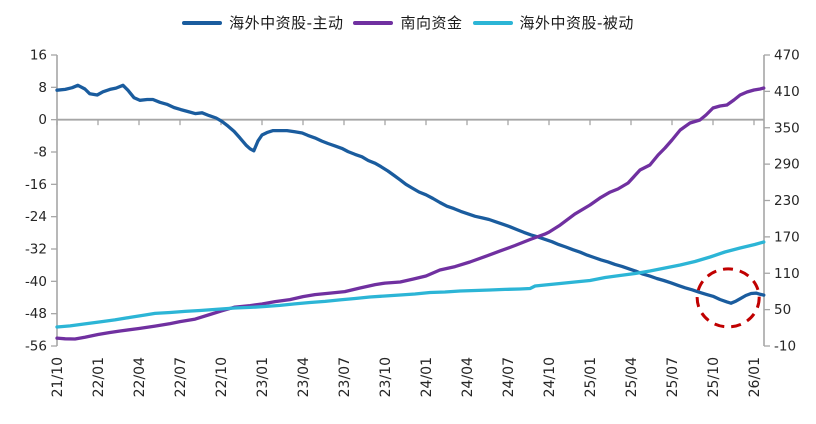  Describe the element at coordinates (304, 377) in the screenshot. I see `x-axis-tick-label: 23/04` at that location.